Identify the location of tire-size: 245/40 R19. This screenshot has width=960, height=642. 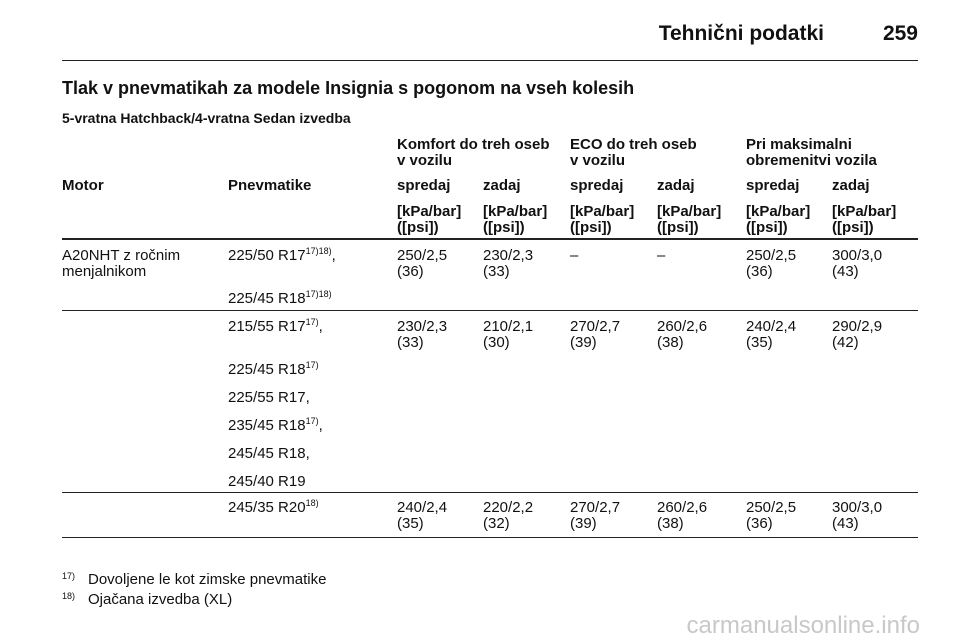
(267, 482).